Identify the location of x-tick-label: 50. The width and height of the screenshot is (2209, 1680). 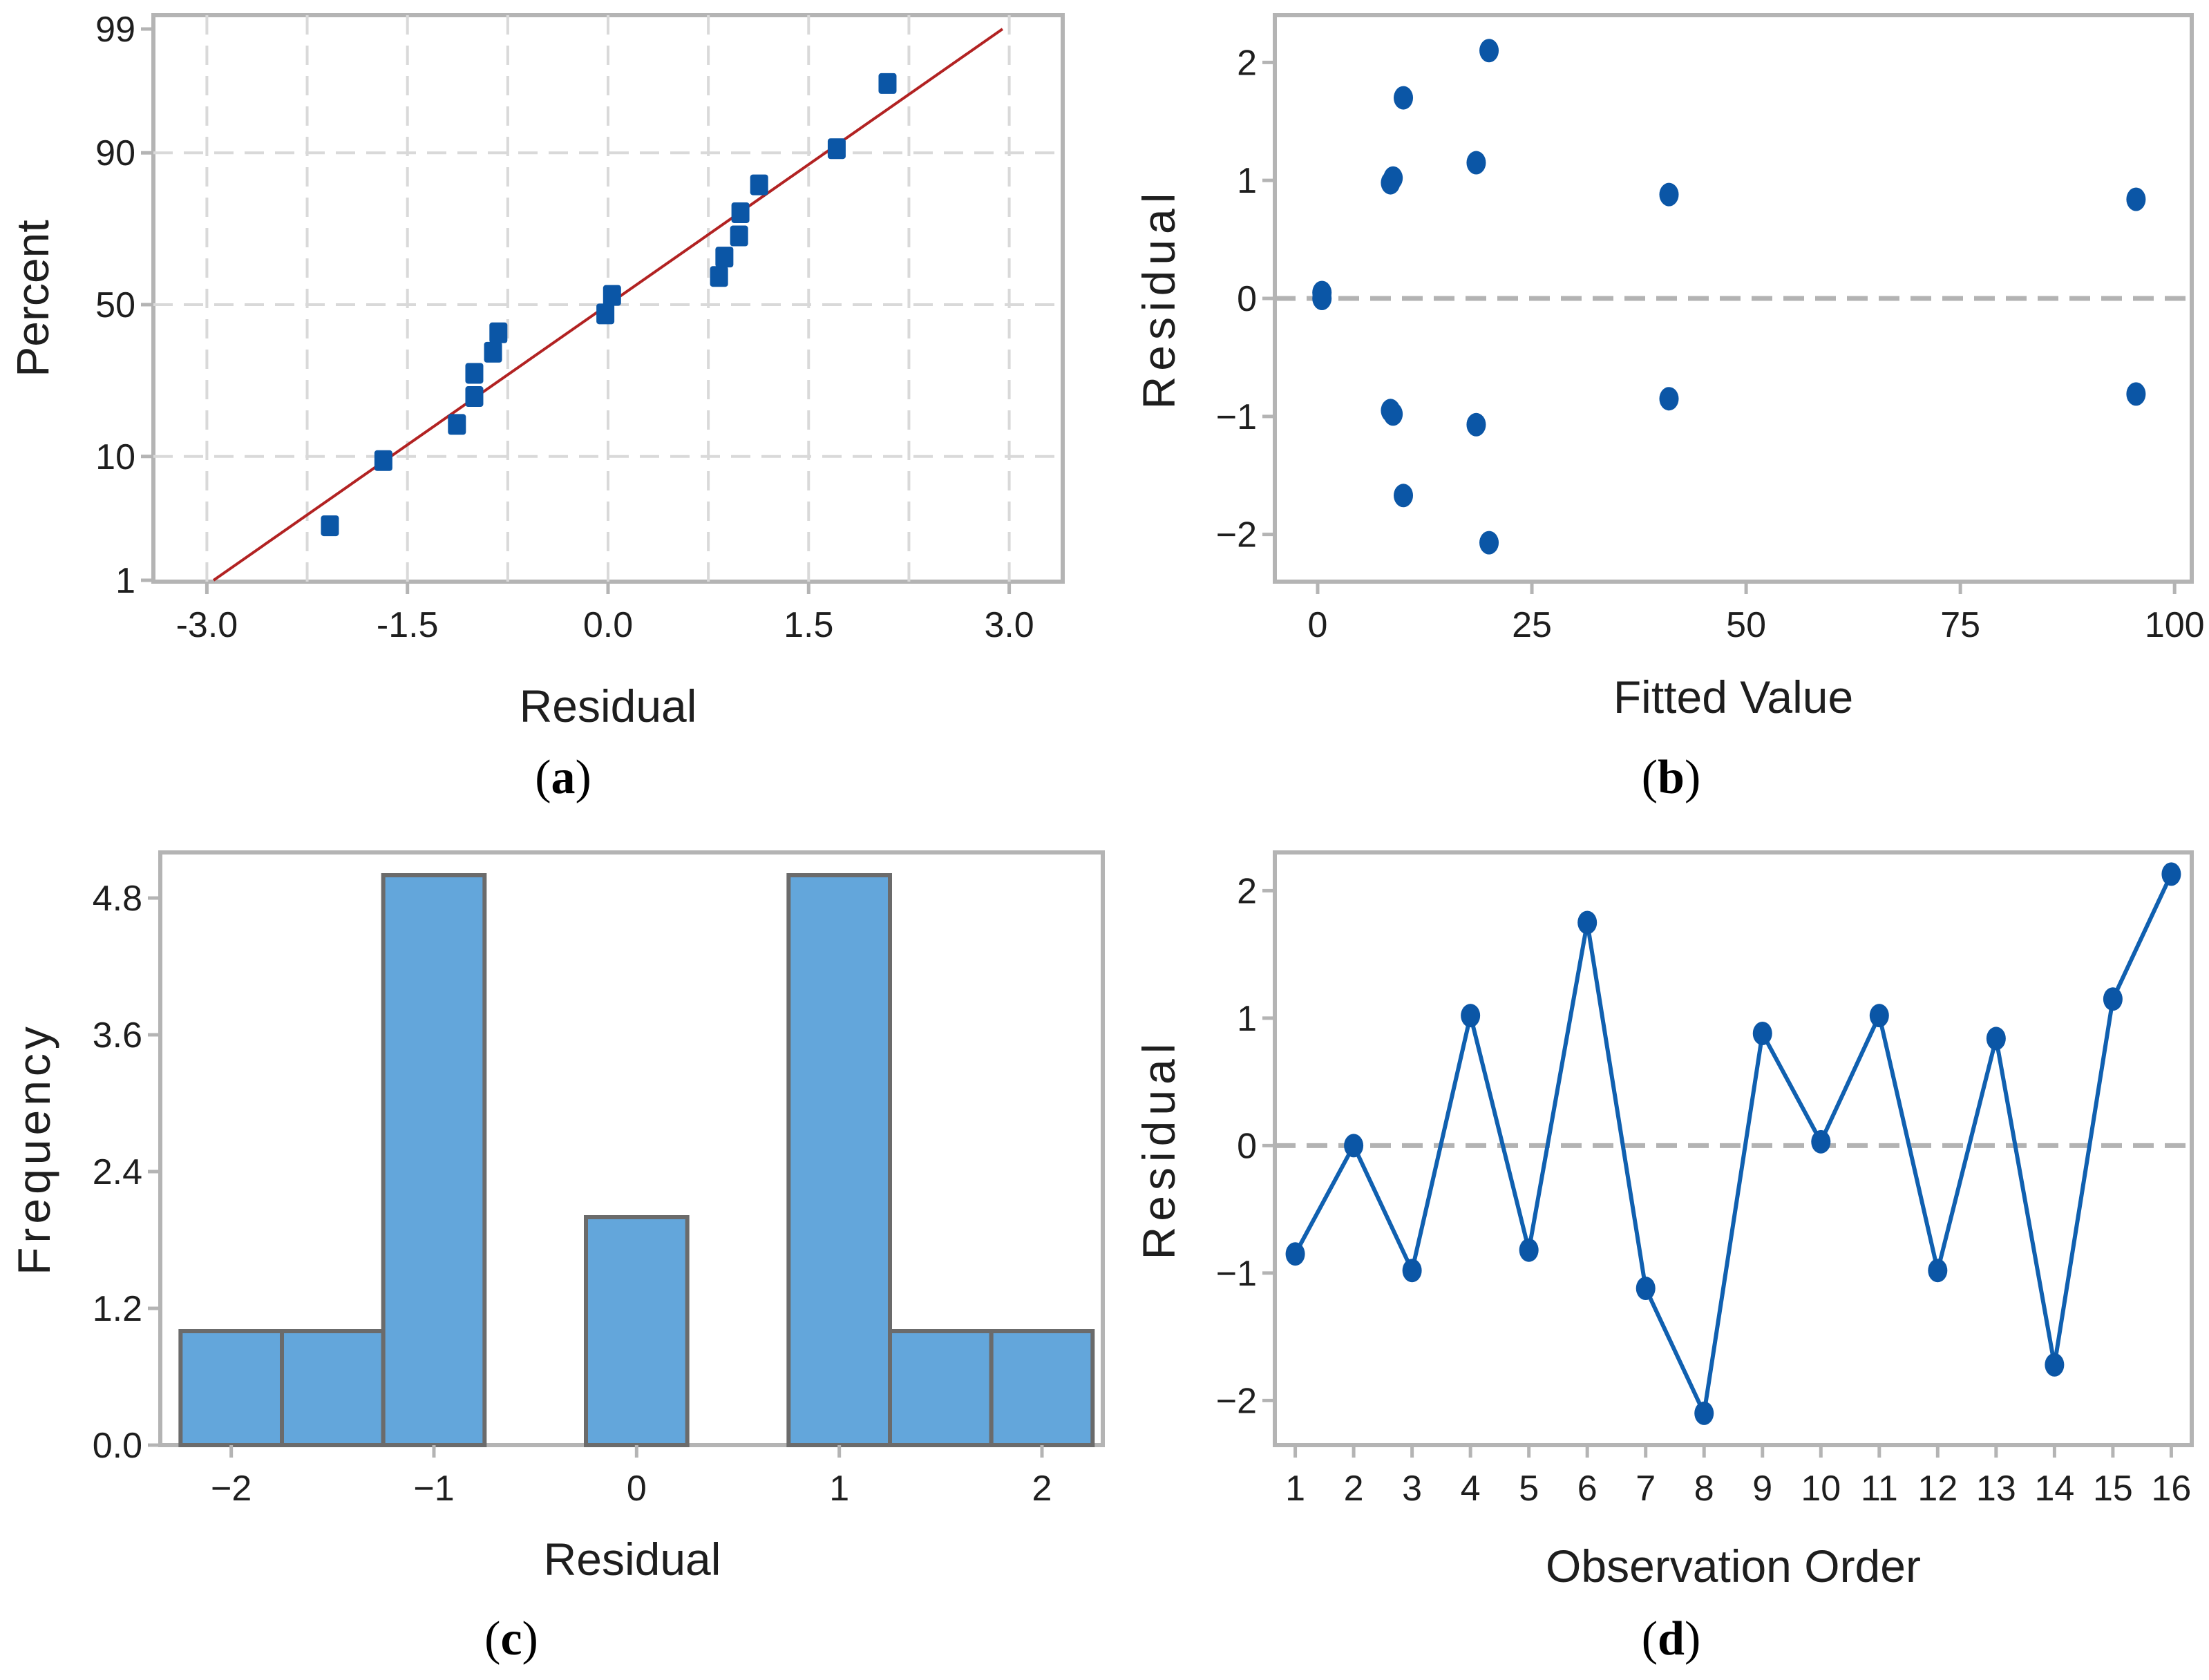
(1746, 625).